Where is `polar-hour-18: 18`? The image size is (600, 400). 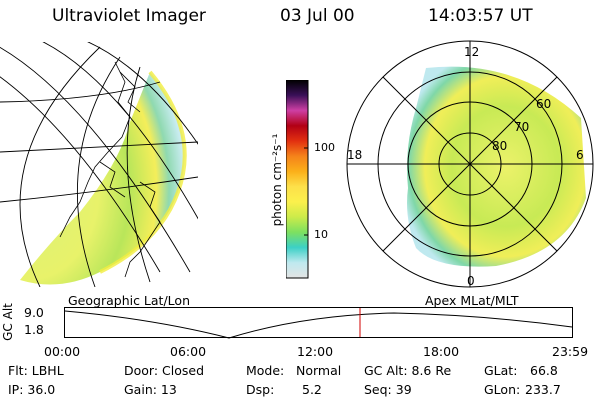
polar-hour-18: 18 is located at coordinates (354, 155).